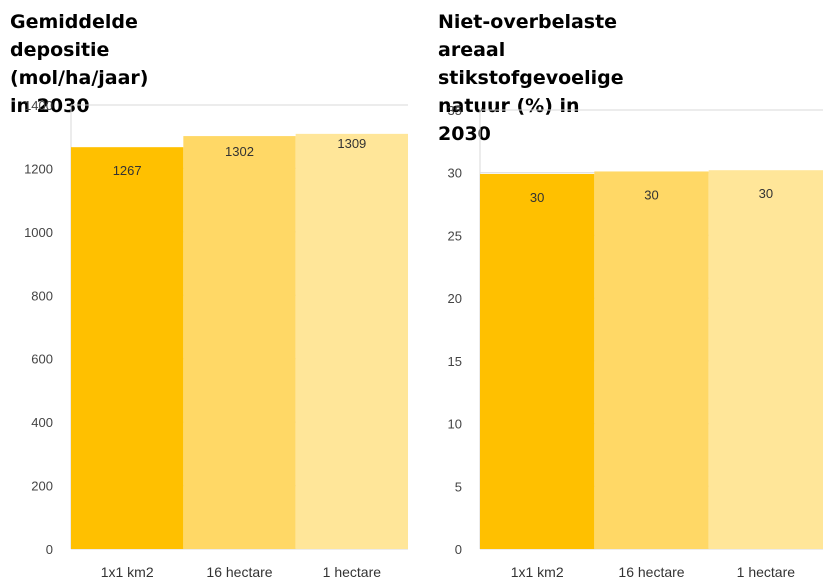 Image resolution: width=823 pixels, height=581 pixels. I want to click on y-tick-label: 1000, so click(38, 232).